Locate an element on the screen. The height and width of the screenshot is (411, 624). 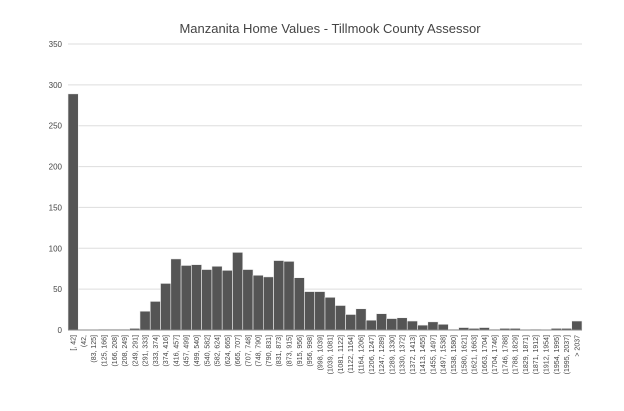
x-tick-label: (125, 166] is located at coordinates (104, 351).